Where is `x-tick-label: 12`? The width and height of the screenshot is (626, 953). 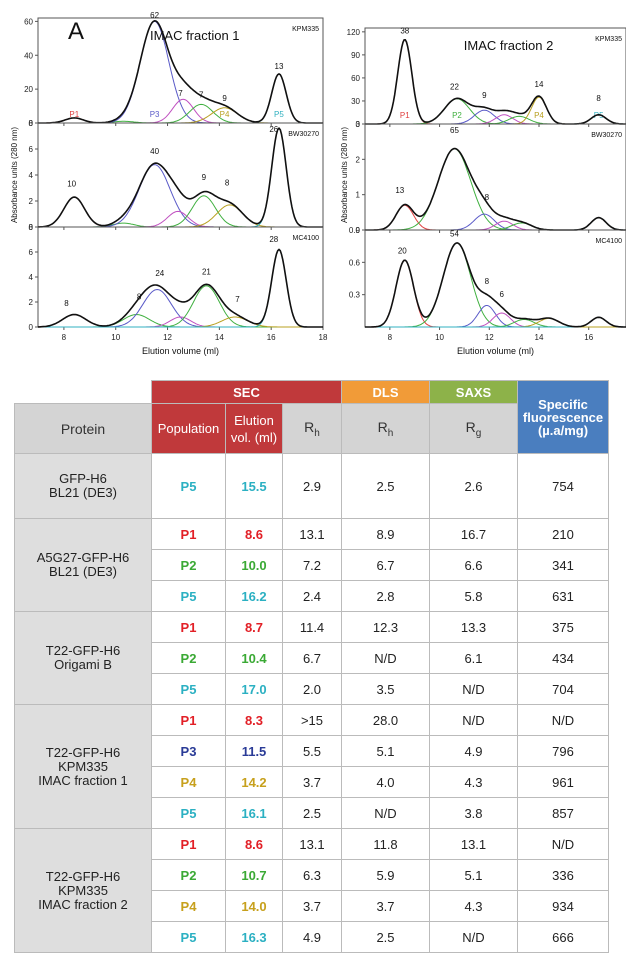
x-tick-label: 12 is located at coordinates (489, 337).